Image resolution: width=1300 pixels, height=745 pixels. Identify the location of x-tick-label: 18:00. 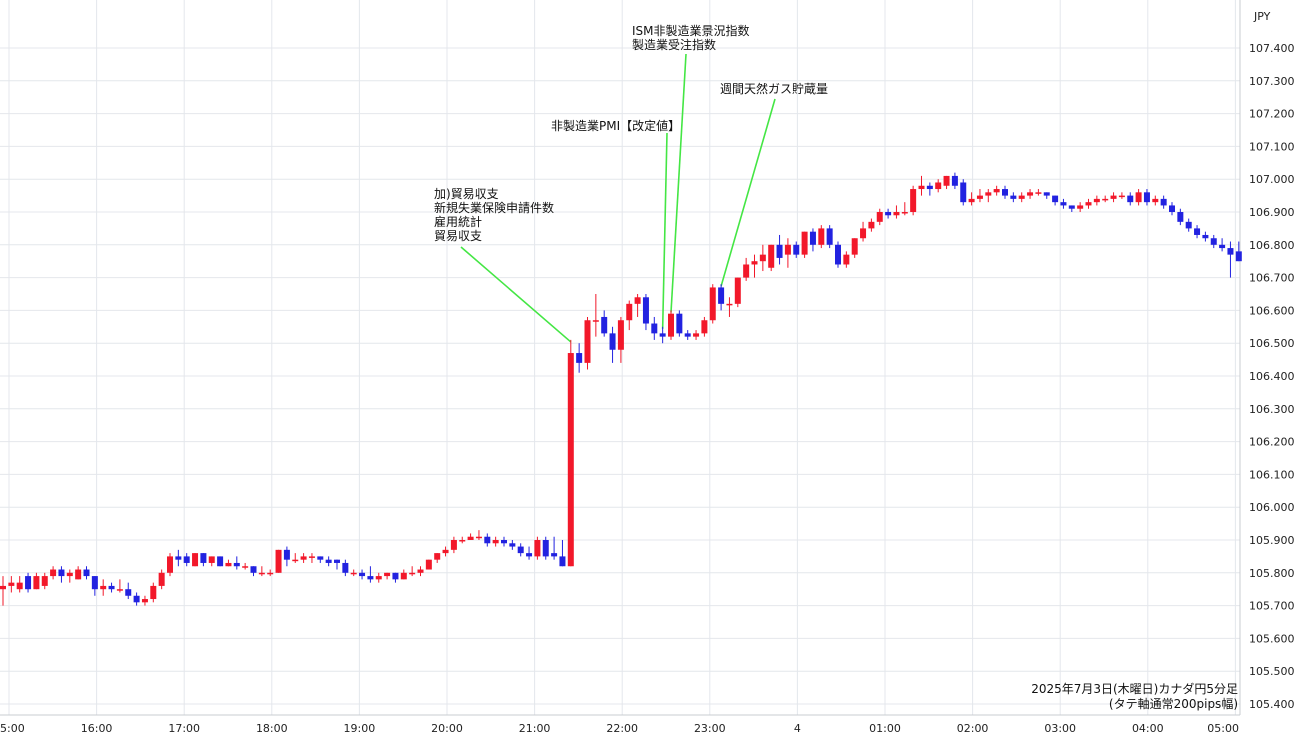
(272, 728).